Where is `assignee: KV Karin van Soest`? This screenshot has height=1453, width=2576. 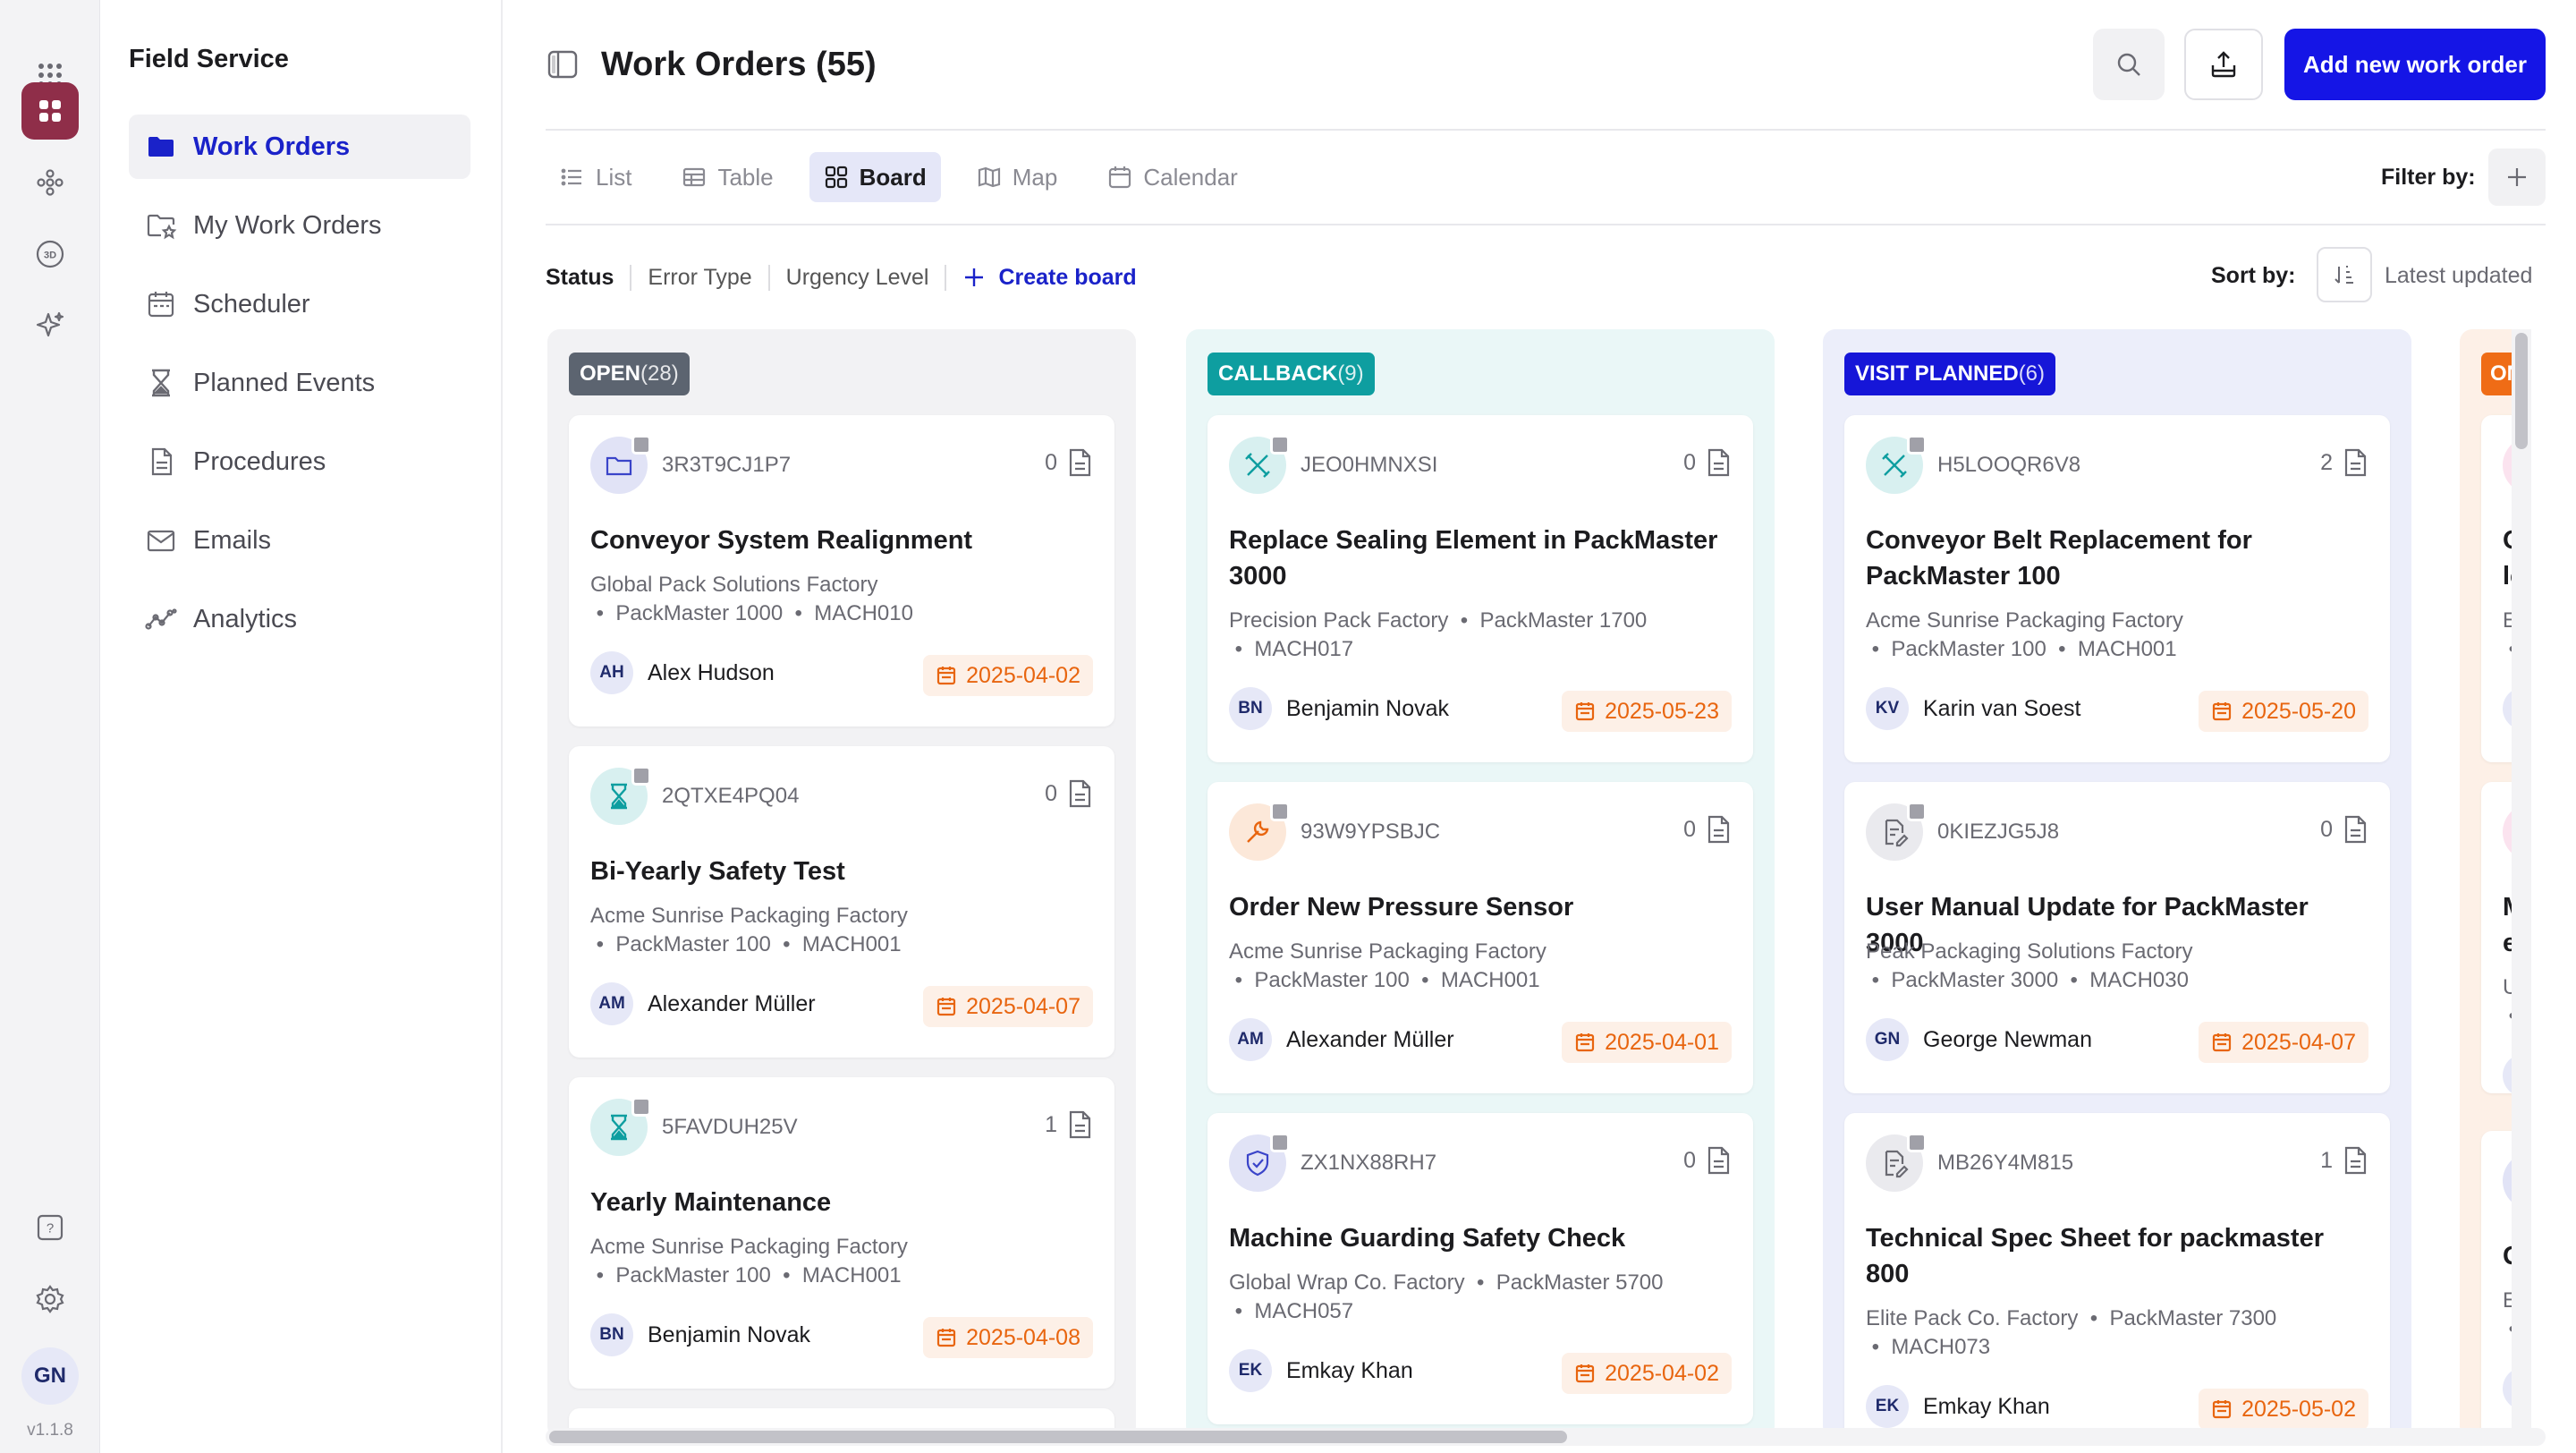 assignee: KV Karin van Soest is located at coordinates (1973, 708).